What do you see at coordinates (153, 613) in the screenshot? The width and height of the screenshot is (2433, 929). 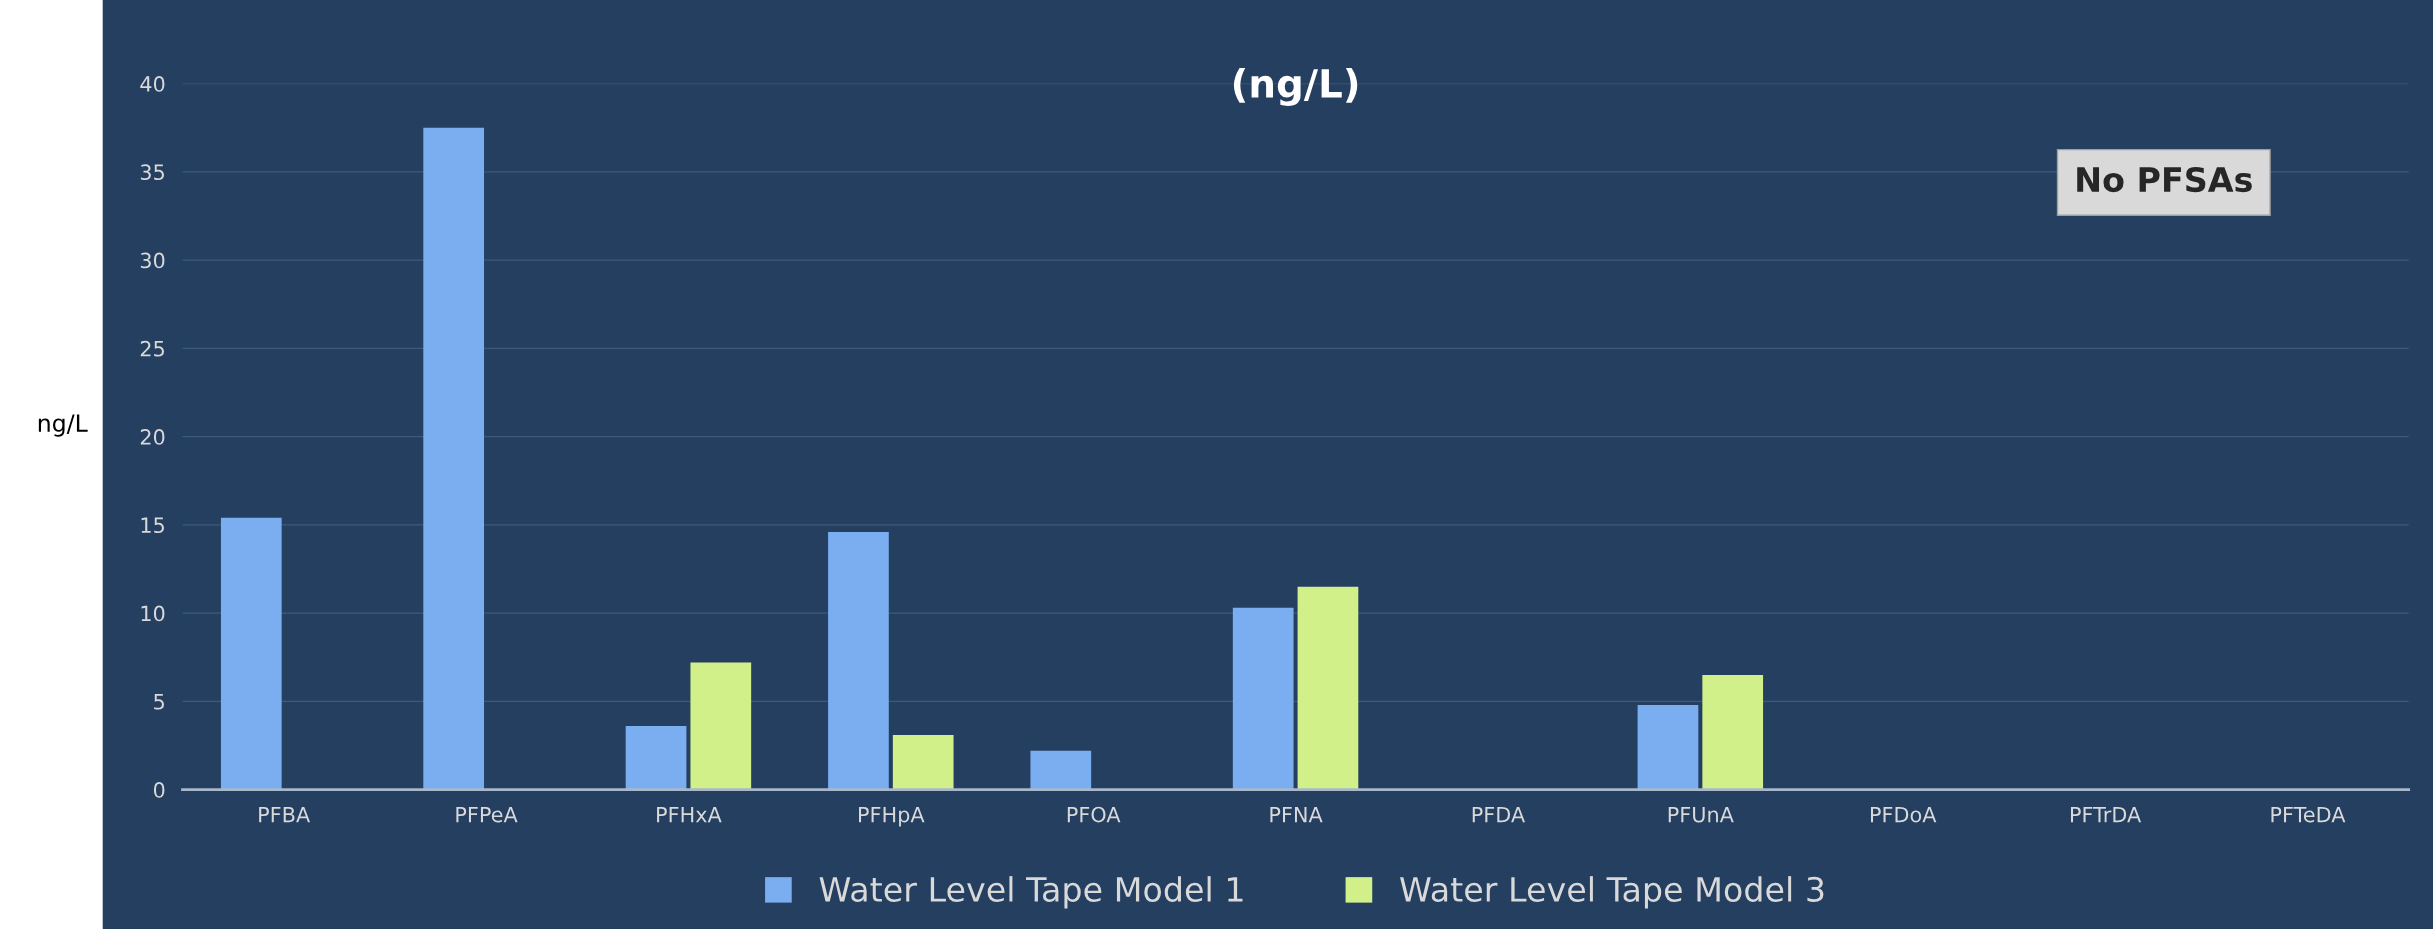 I see `y-tick-label: 10` at bounding box center [153, 613].